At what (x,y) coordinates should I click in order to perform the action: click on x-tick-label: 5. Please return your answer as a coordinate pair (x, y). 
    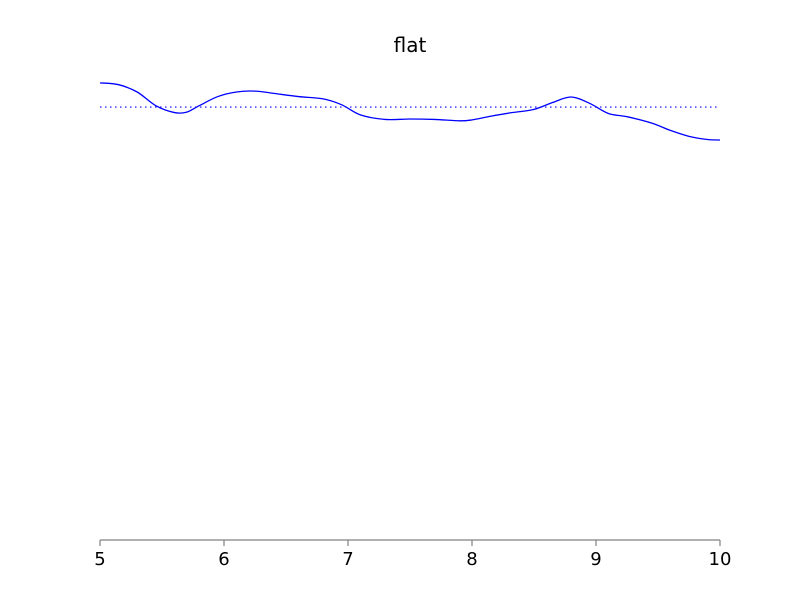
    Looking at the image, I should click on (99, 559).